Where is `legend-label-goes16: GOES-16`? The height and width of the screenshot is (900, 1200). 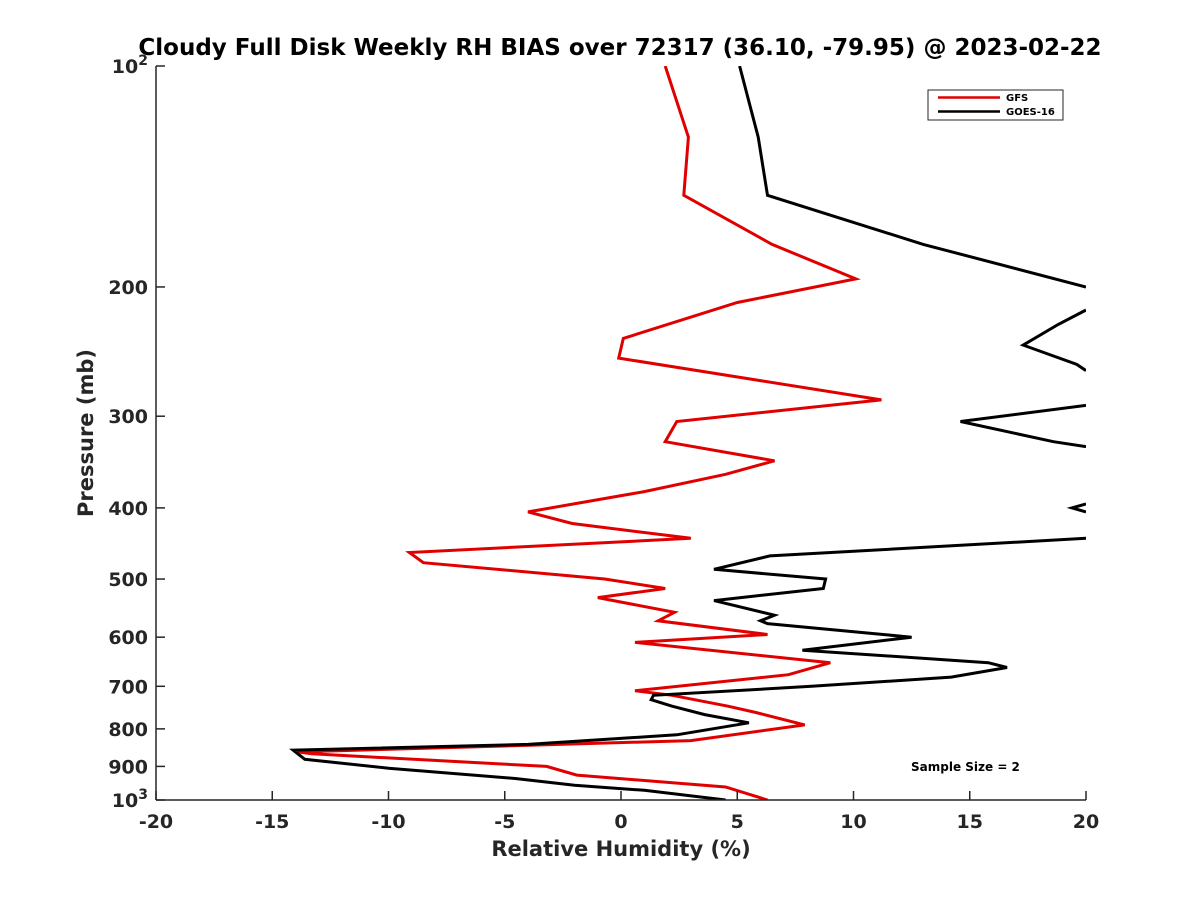 legend-label-goes16: GOES-16 is located at coordinates (1030, 112).